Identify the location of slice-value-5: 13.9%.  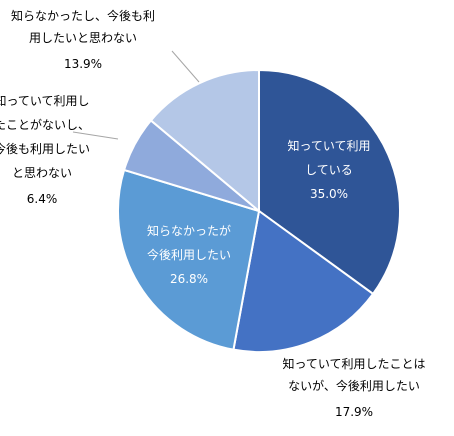
(83, 64).